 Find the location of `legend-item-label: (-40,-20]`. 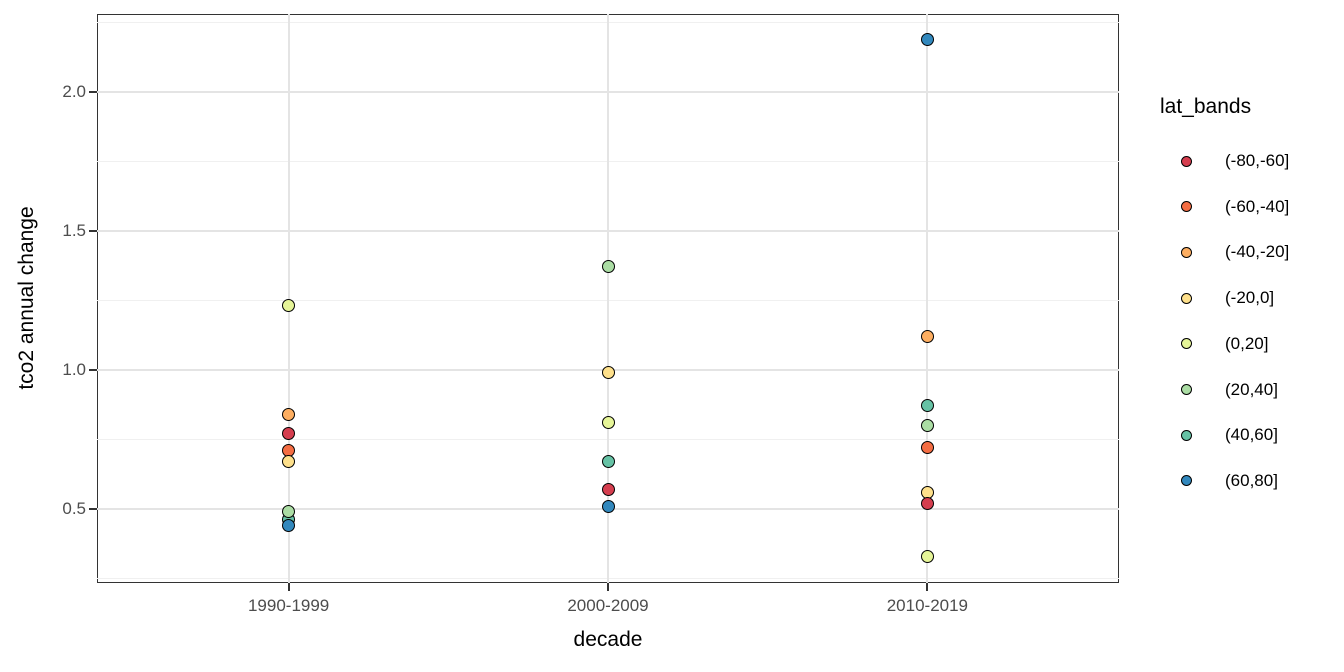

legend-item-label: (-40,-20] is located at coordinates (1257, 252).